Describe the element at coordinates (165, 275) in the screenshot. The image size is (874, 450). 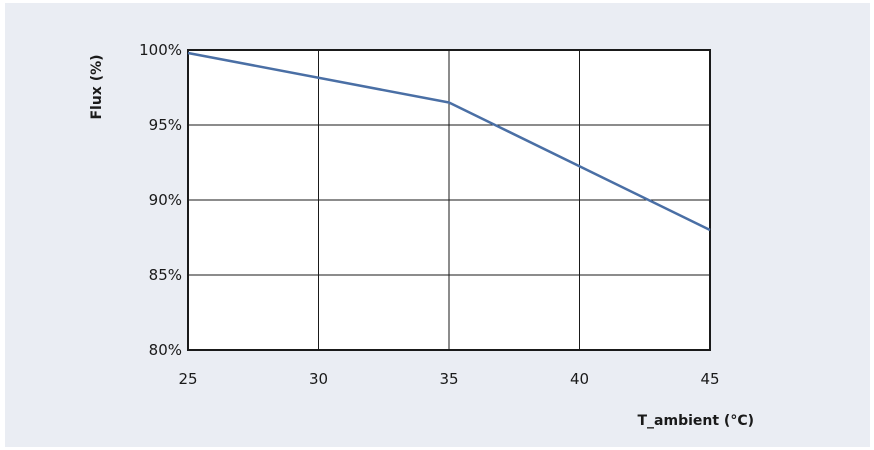
I see `y-tick-label: 85%` at that location.